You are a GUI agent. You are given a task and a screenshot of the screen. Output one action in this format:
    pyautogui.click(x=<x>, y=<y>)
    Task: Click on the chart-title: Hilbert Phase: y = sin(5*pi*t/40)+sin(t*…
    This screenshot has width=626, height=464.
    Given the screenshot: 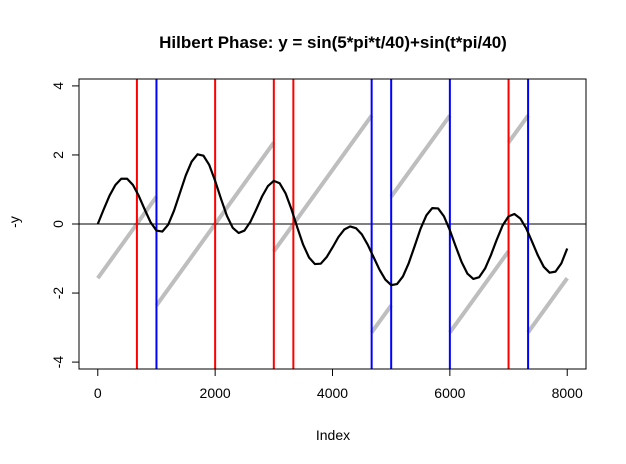 What is the action you would take?
    pyautogui.click(x=333, y=42)
    